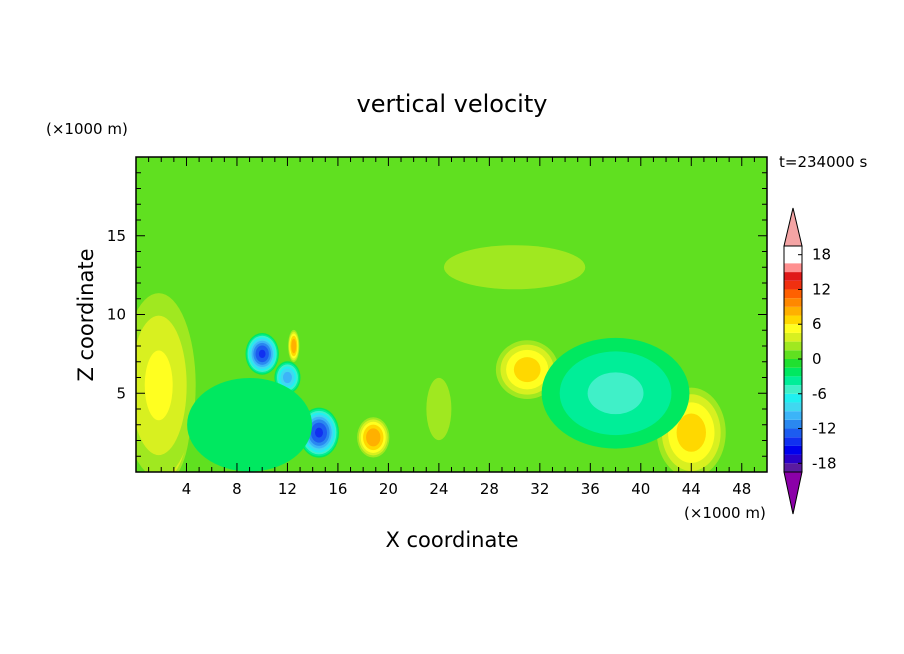 This screenshot has height=654, width=904. What do you see at coordinates (824, 429) in the screenshot?
I see `colorbar-tick-label: -12` at bounding box center [824, 429].